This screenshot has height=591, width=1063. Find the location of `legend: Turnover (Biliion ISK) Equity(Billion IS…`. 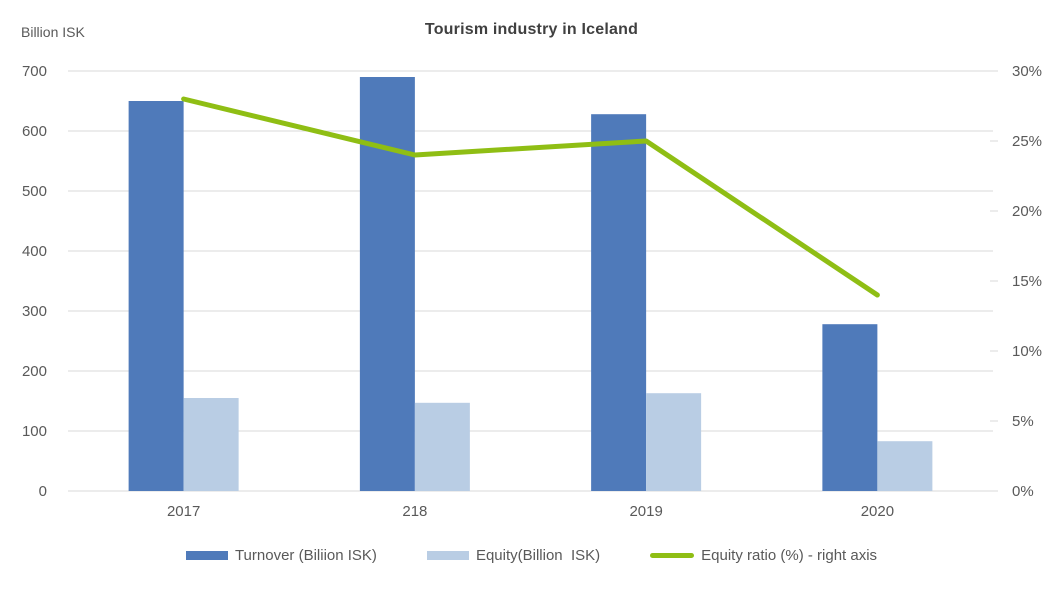

legend: Turnover (Biliion ISK) Equity(Billion IS… is located at coordinates (531, 555).